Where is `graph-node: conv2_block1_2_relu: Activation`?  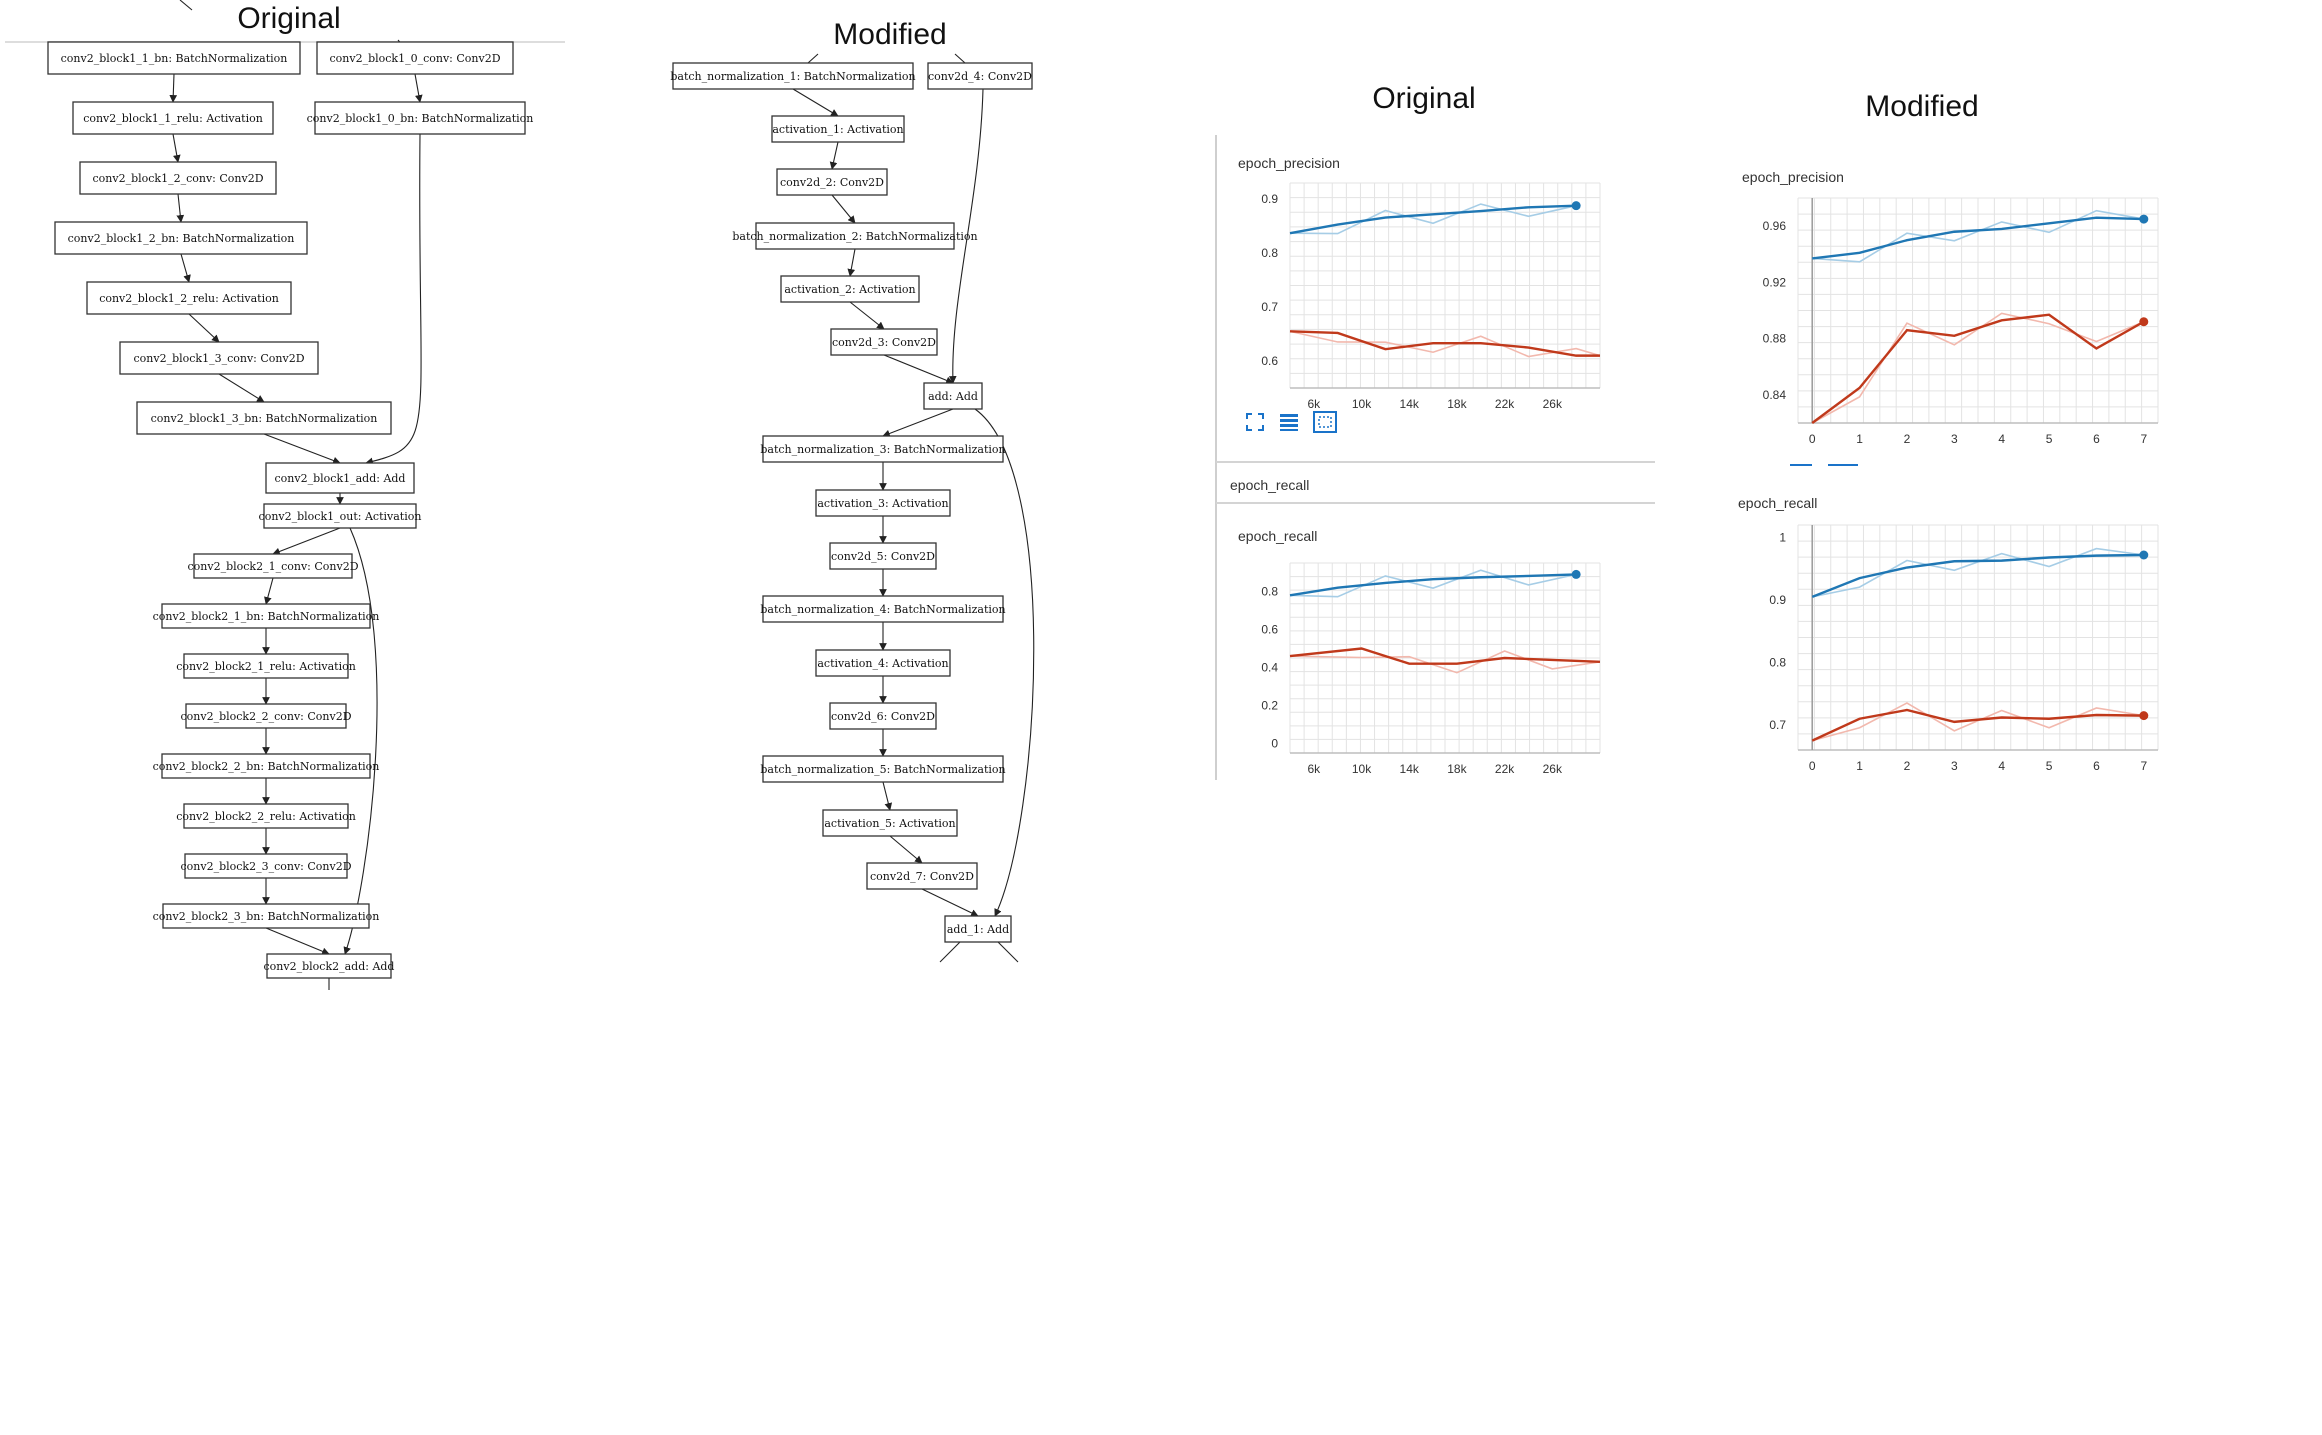 graph-node: conv2_block1_2_relu: Activation is located at coordinates (189, 298).